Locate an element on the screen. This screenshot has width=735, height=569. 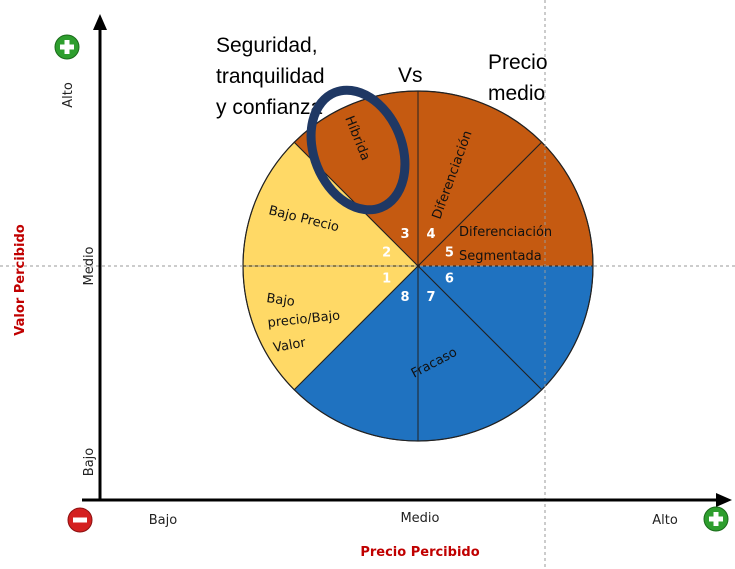
annotation: tranquilidad is located at coordinates (270, 76).